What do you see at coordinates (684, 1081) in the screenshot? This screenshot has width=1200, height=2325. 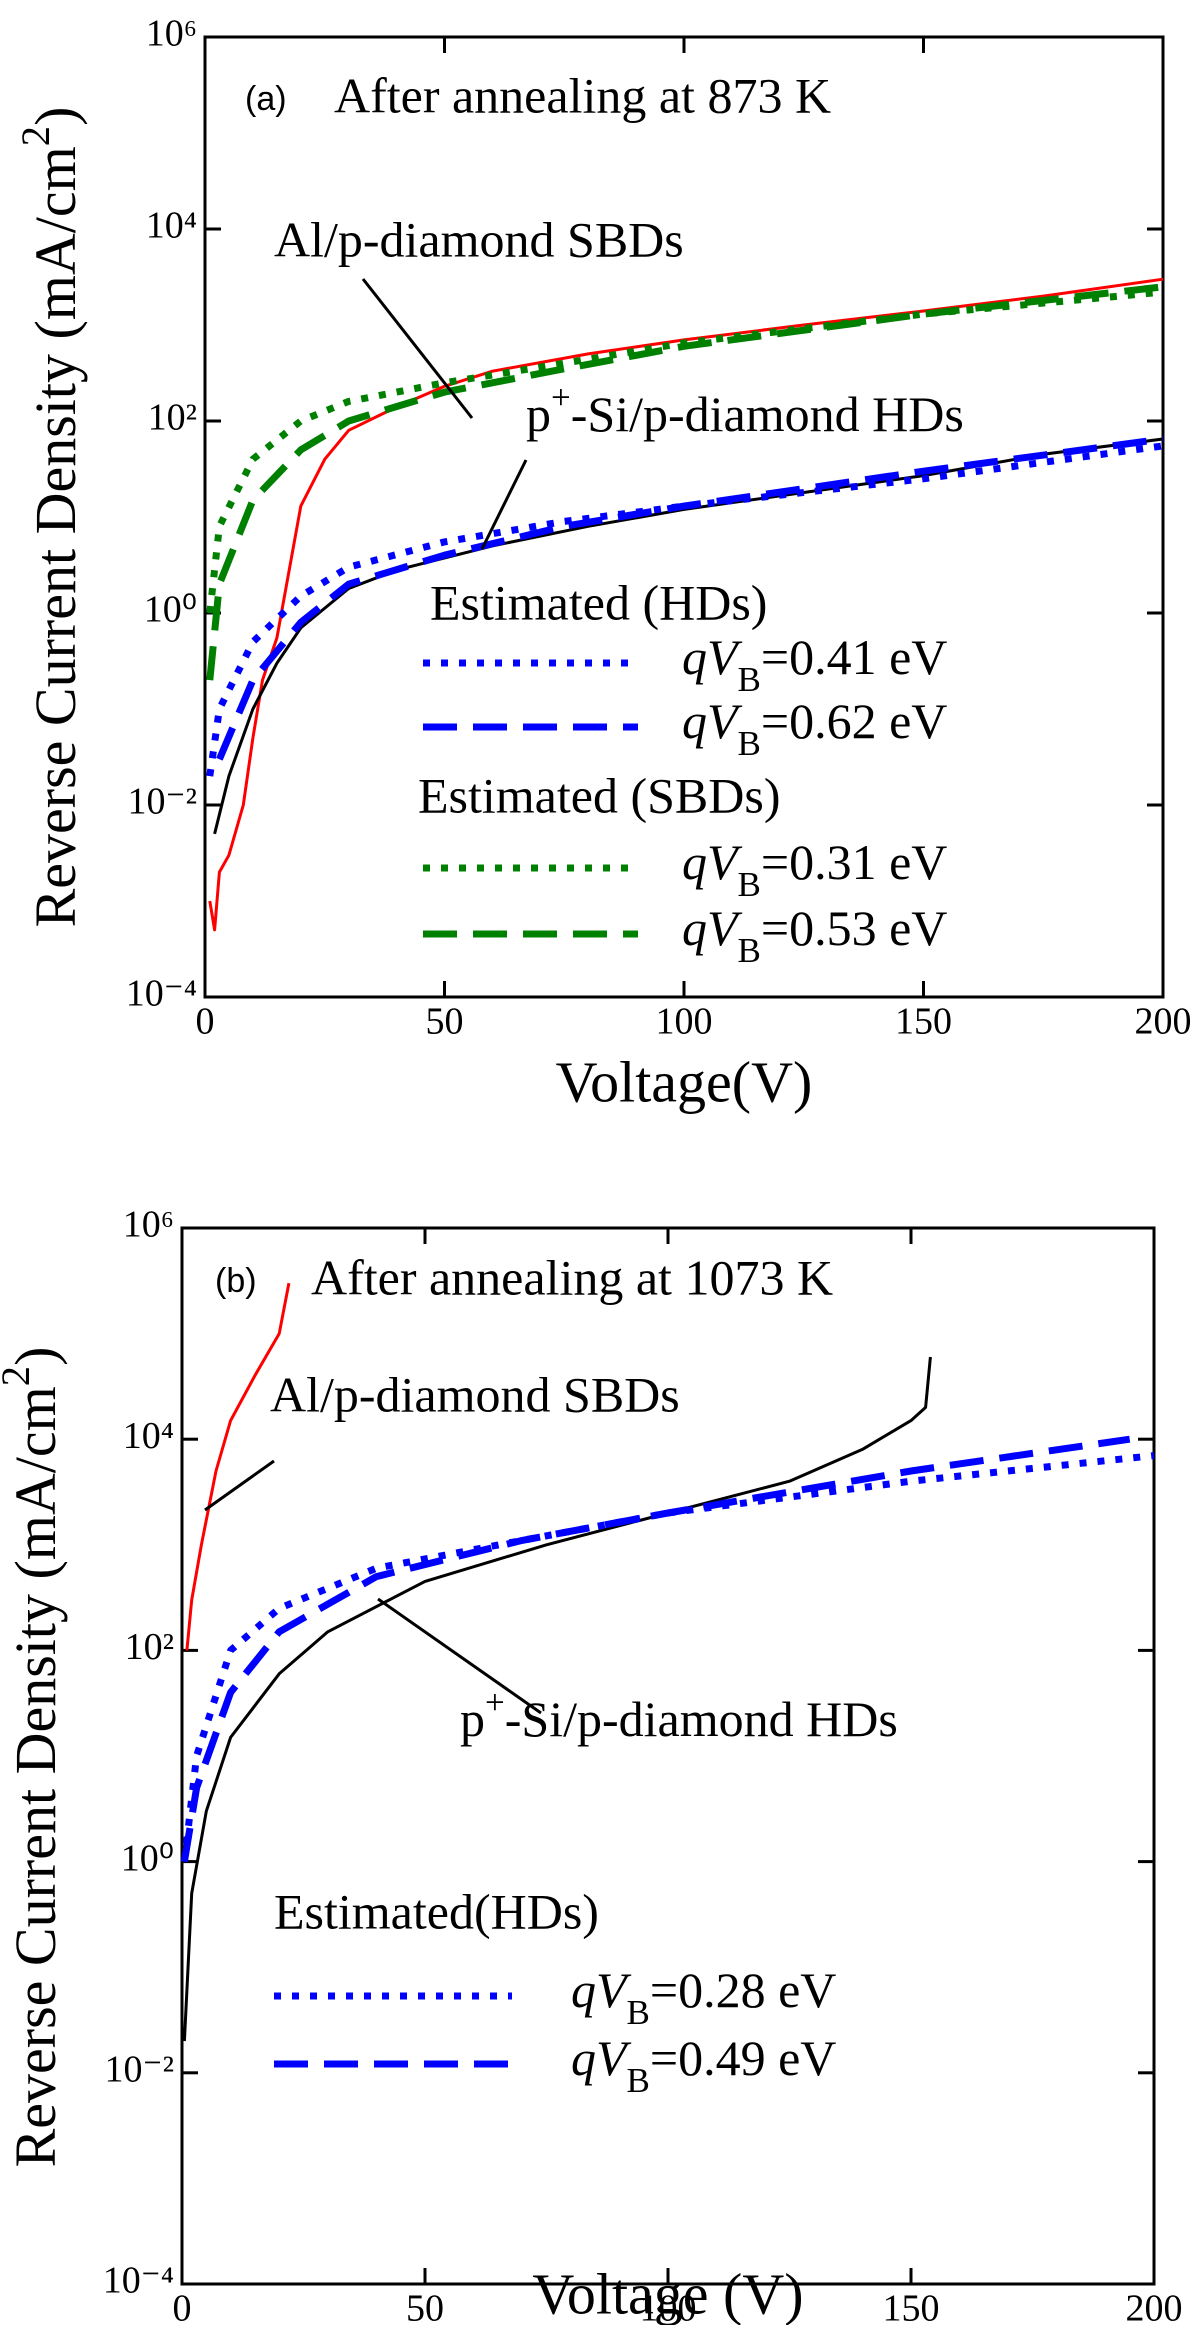 I see `x-axis-label: Voltage(V)` at bounding box center [684, 1081].